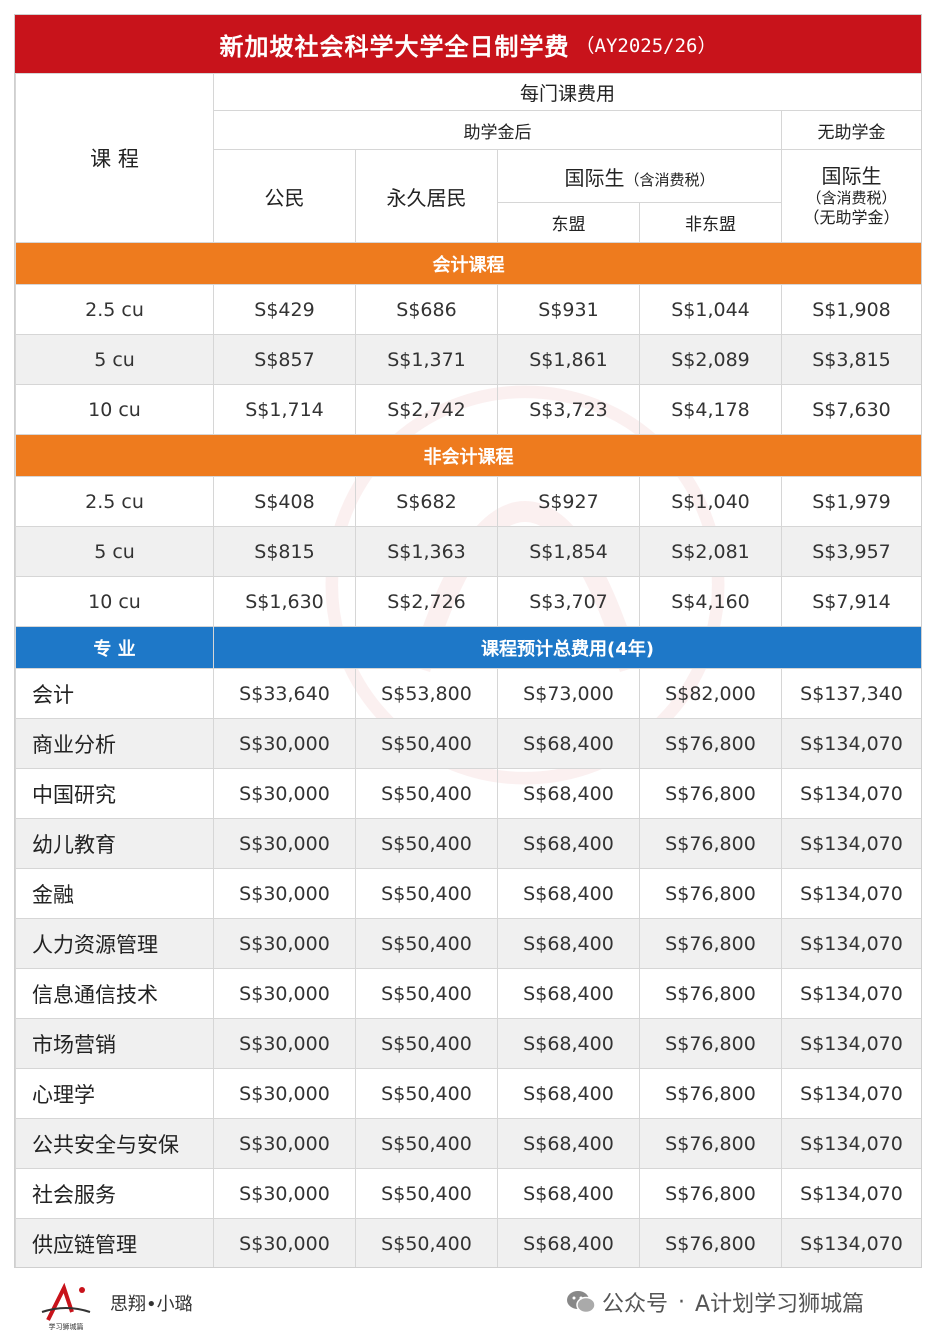 The height and width of the screenshot is (1340, 937). I want to click on header-course: 课 程, so click(114, 158).